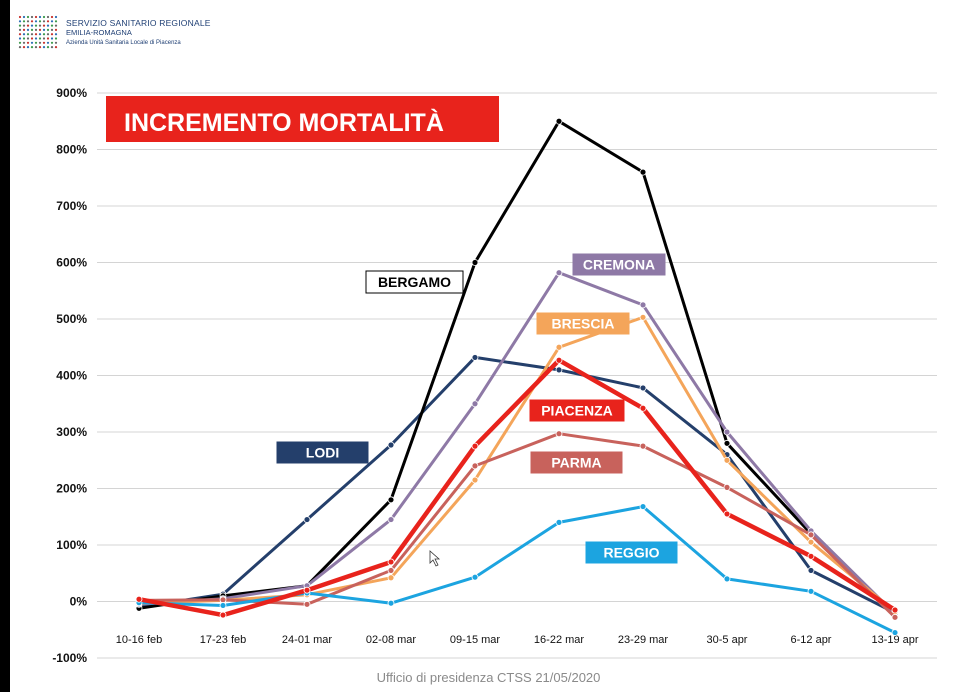  I want to click on dotted-logo-icon, so click(38, 32).